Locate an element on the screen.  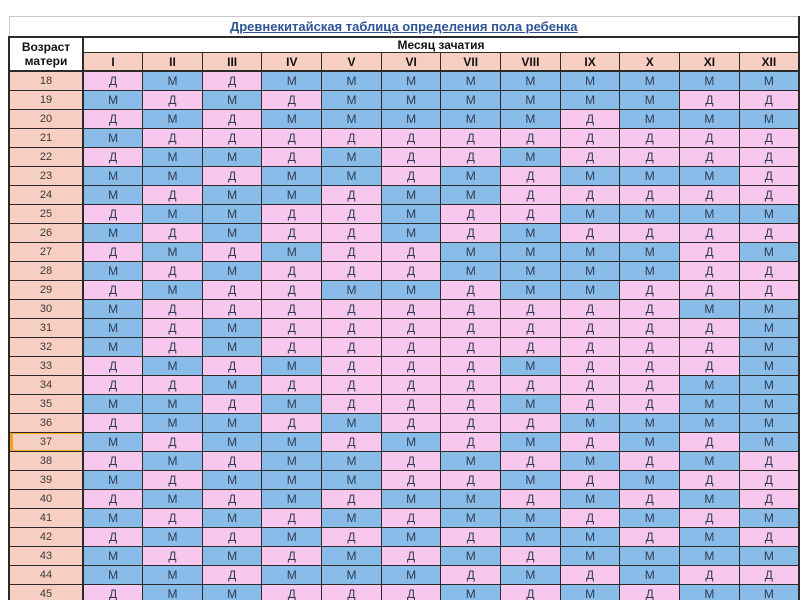
month-header-cell: I is located at coordinates (113, 62).